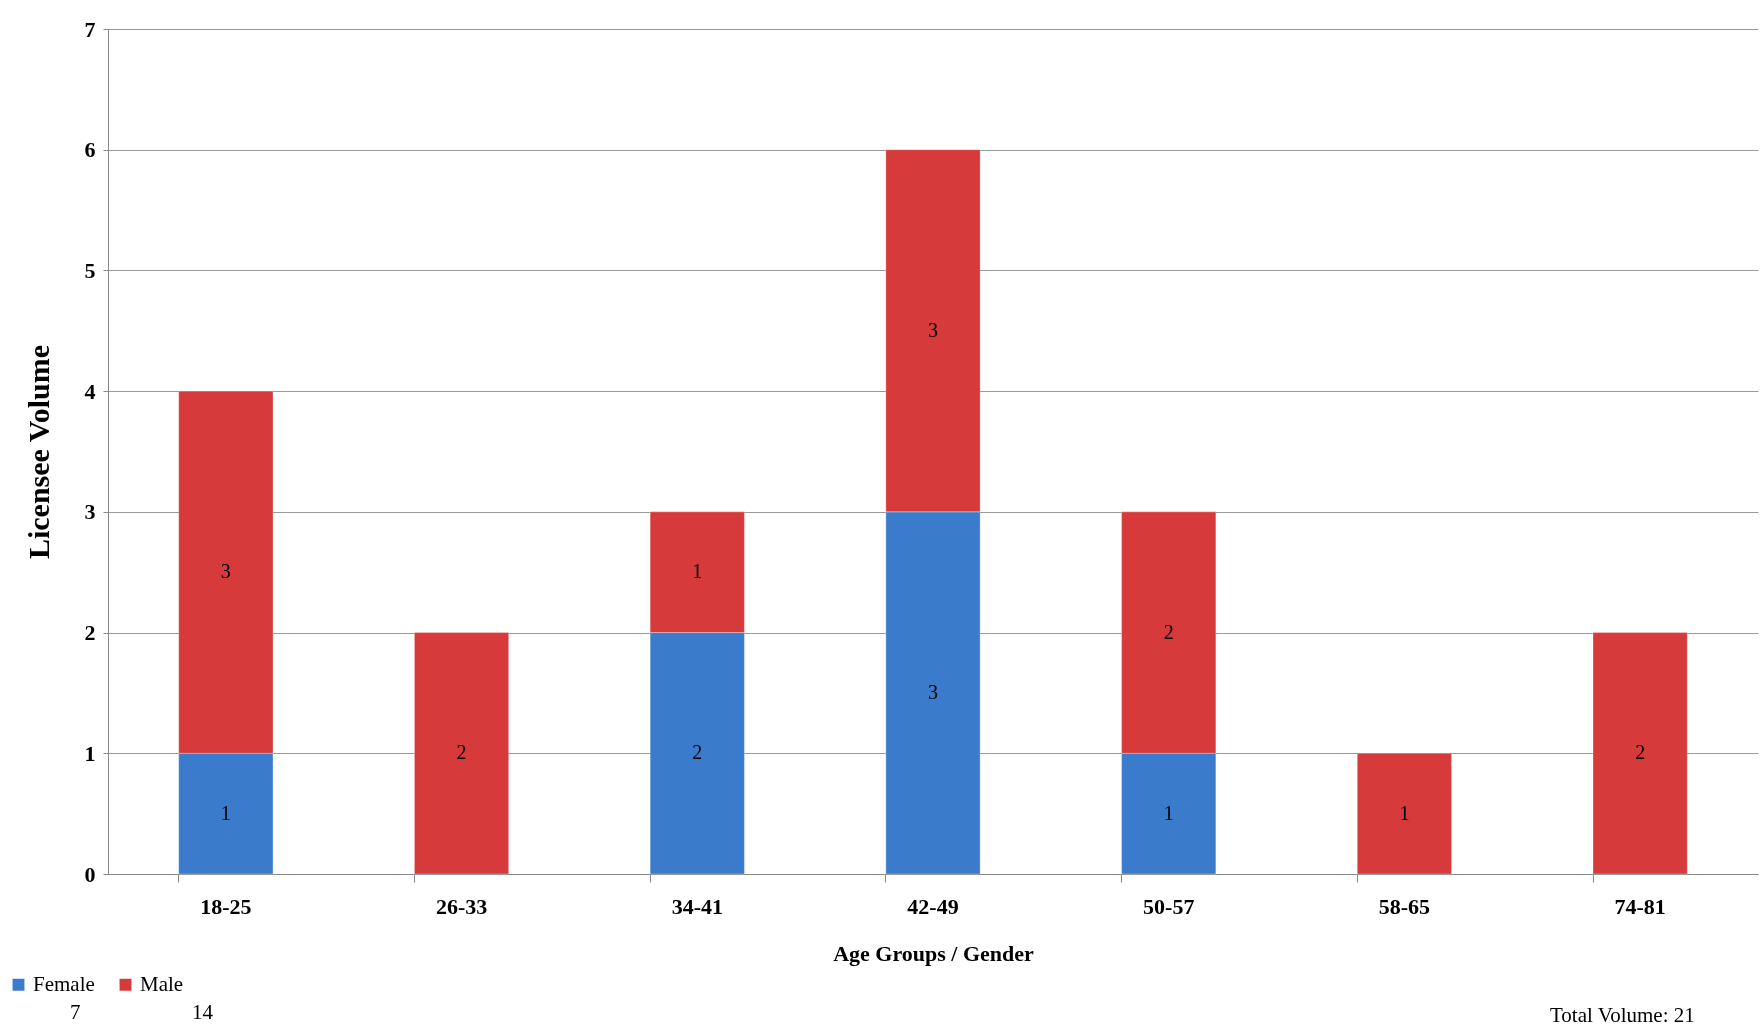 The width and height of the screenshot is (1762, 1034). Describe the element at coordinates (38, 452) in the screenshot. I see `y-axis-title: Licensee Volume` at that location.